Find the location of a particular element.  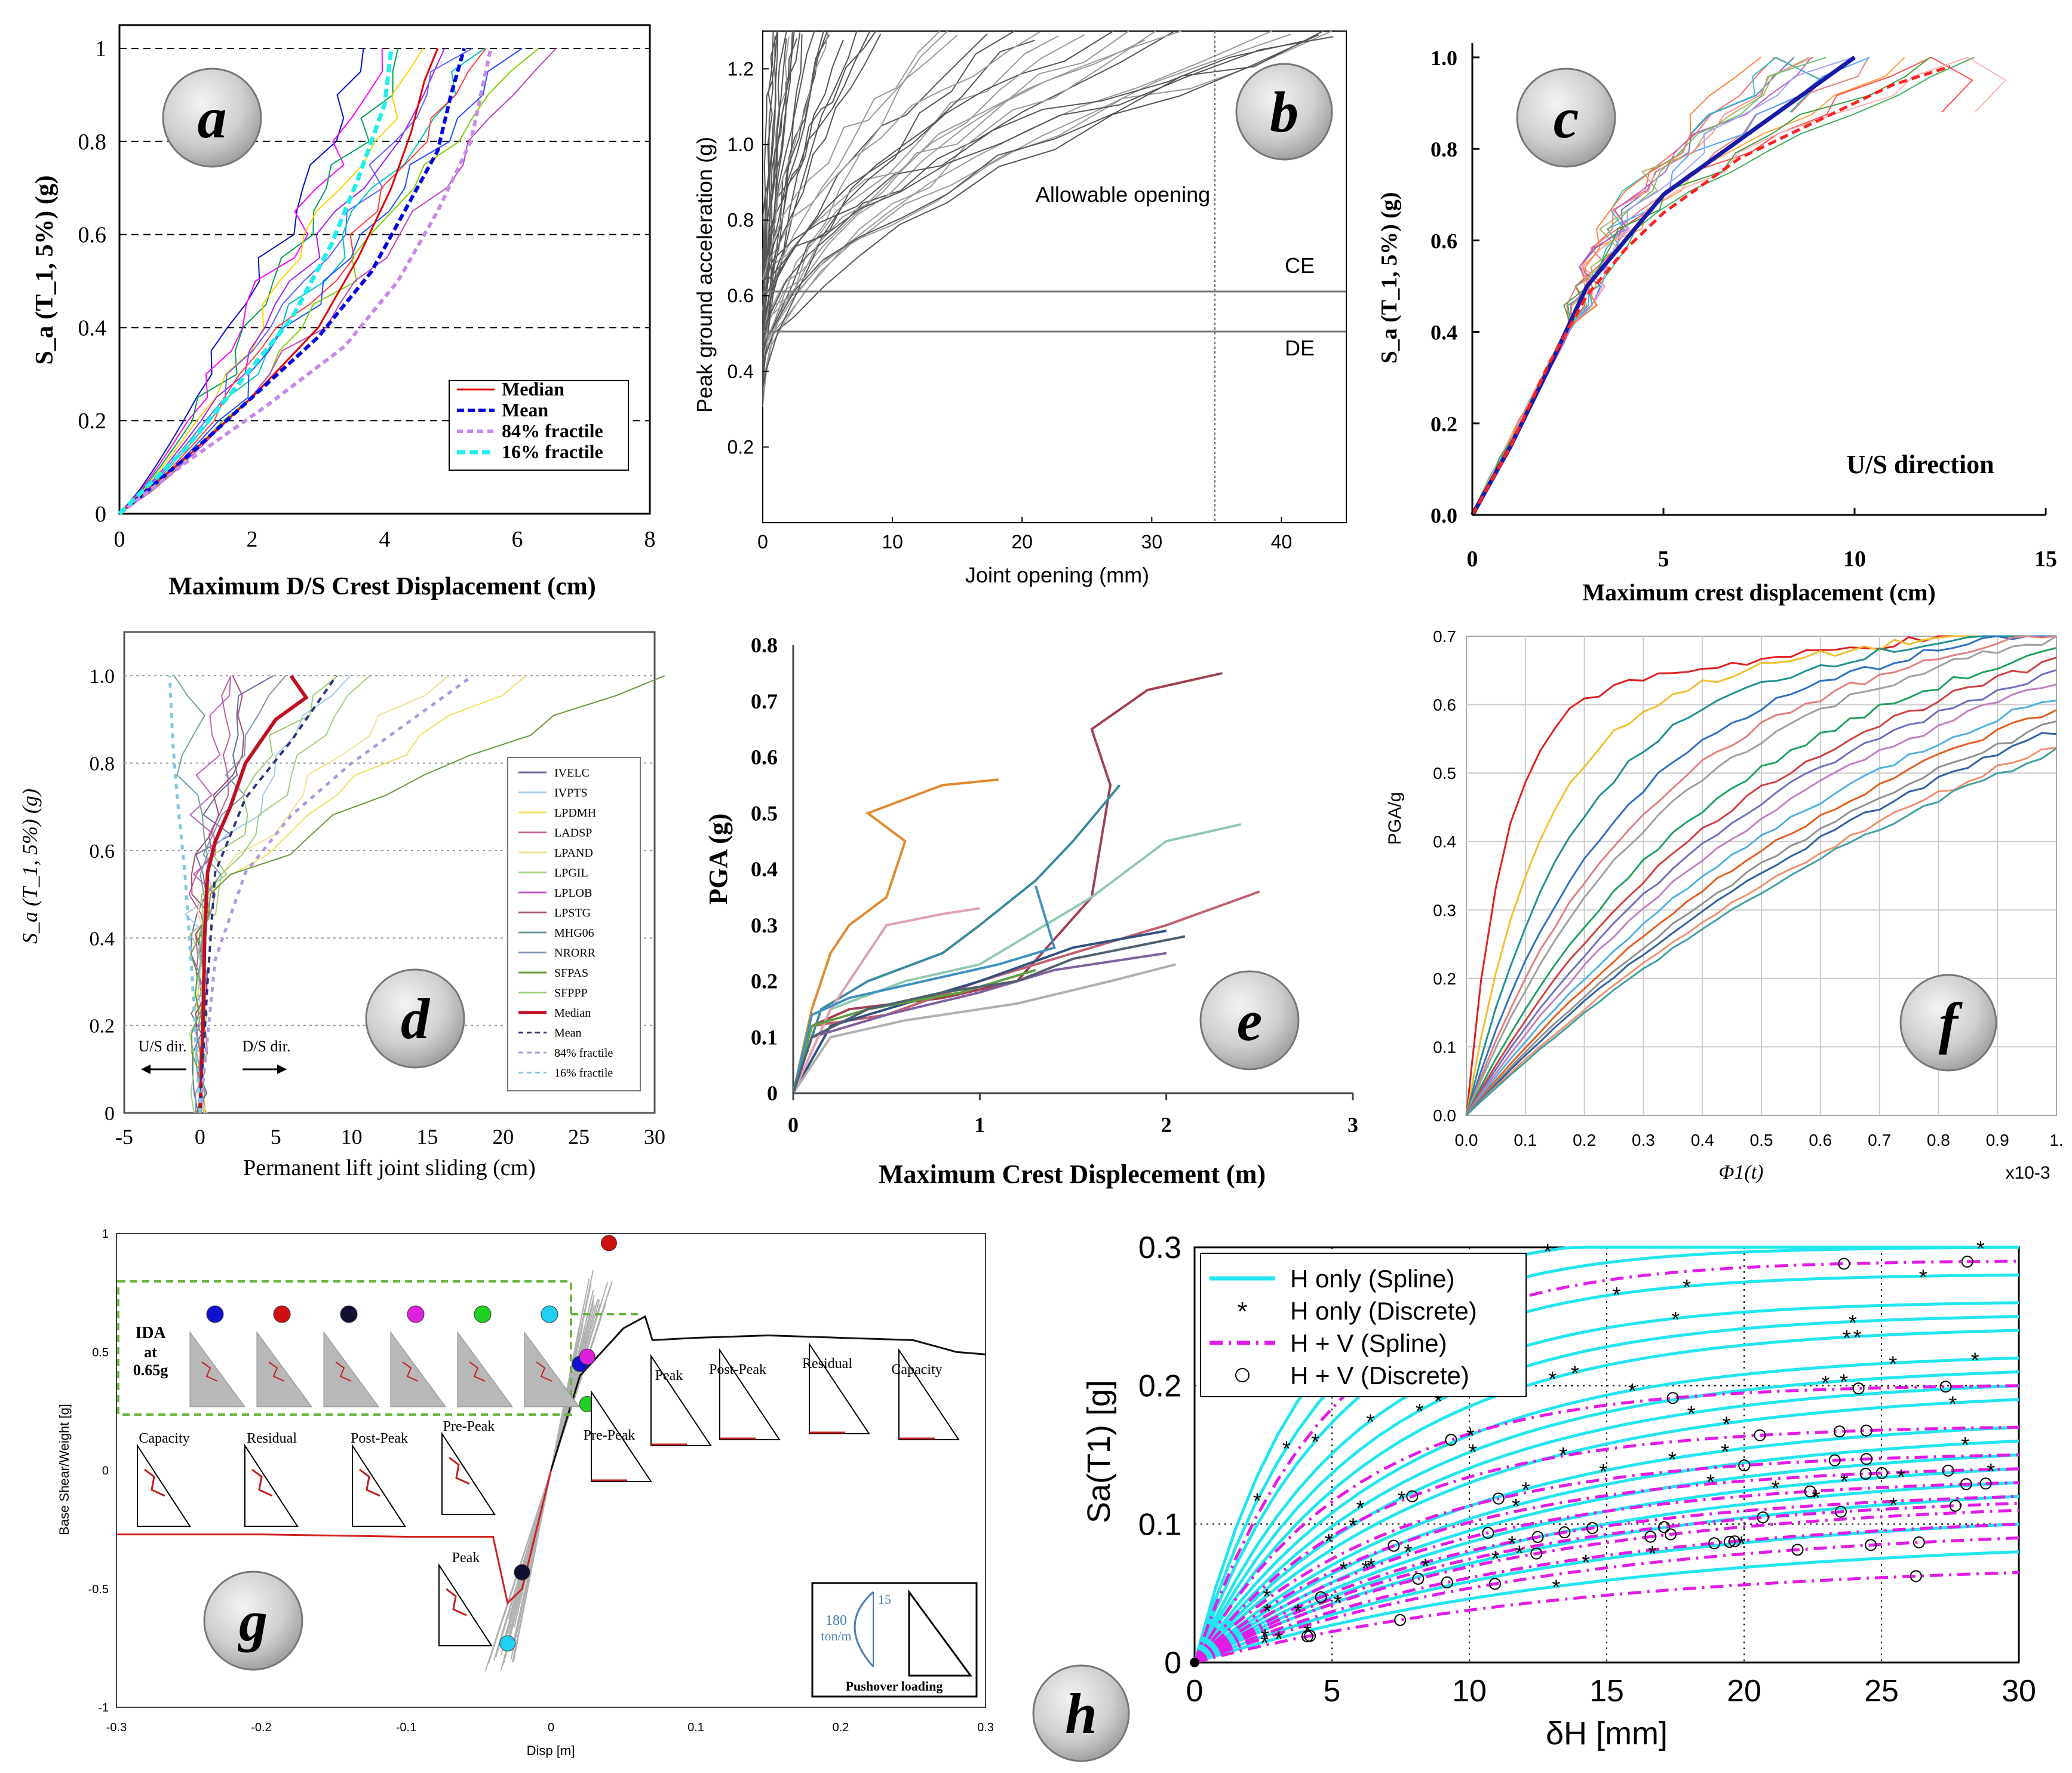

panel-e-xtick-0: 0 is located at coordinates (793, 1125).